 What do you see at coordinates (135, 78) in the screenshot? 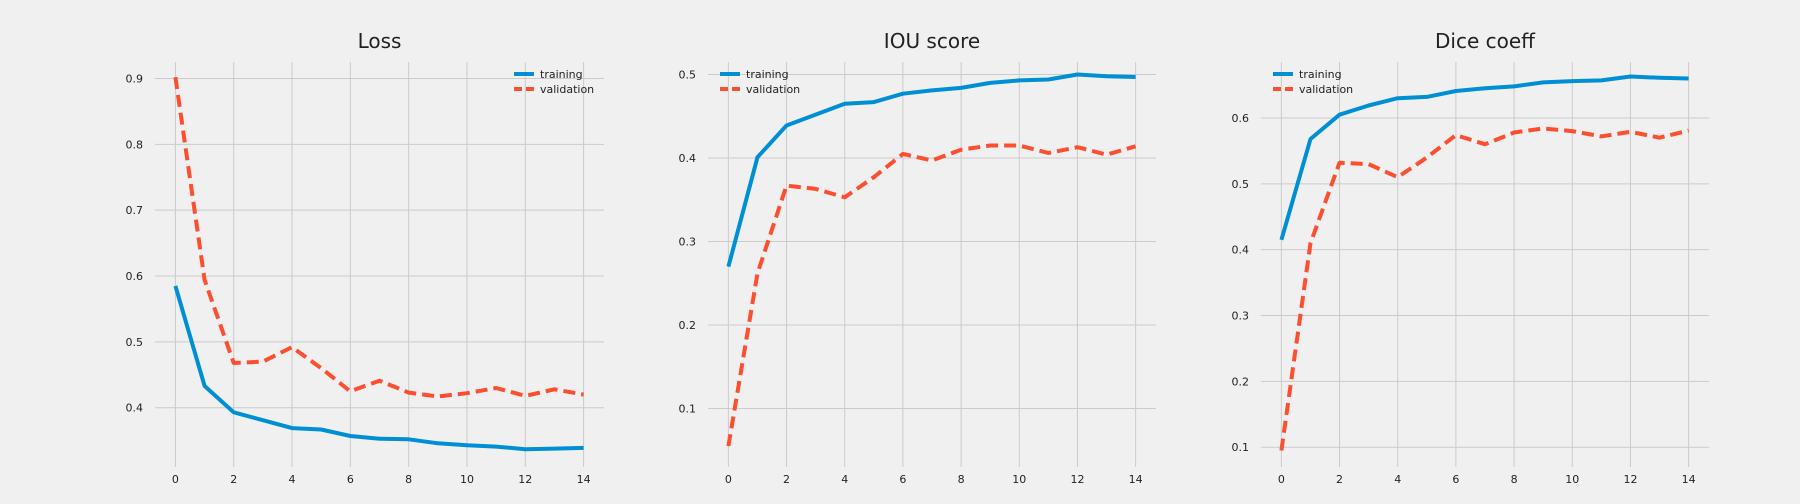
I see `y-tick-label: 0.9` at bounding box center [135, 78].